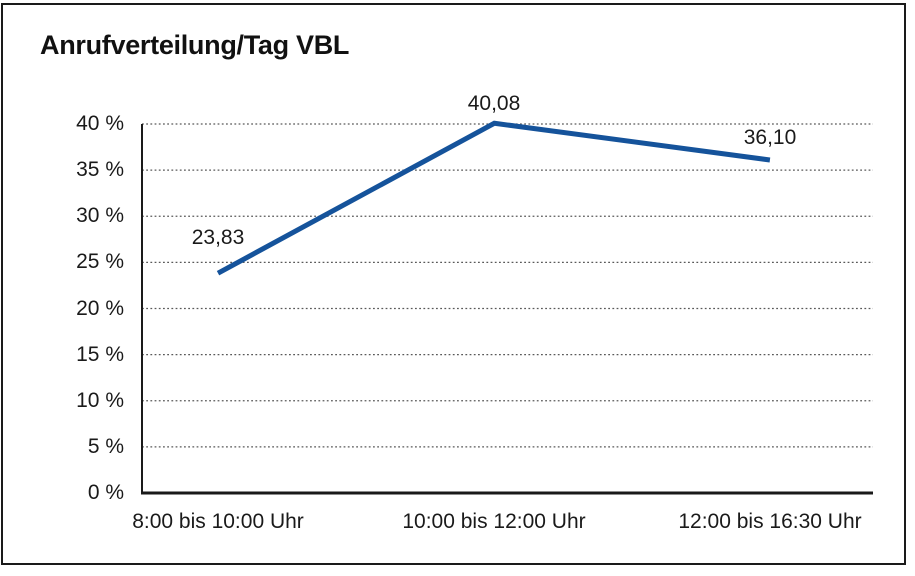 The image size is (915, 576). Describe the element at coordinates (105, 446) in the screenshot. I see `y-tick-label: 5 %` at that location.